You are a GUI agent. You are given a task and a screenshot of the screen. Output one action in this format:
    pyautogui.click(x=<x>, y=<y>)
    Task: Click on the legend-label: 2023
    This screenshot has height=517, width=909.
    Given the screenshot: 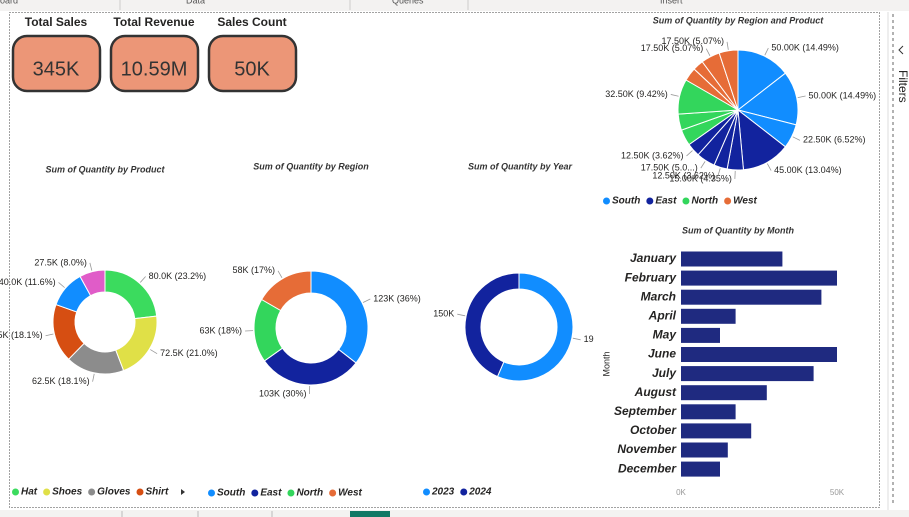 What is the action you would take?
    pyautogui.click(x=443, y=492)
    